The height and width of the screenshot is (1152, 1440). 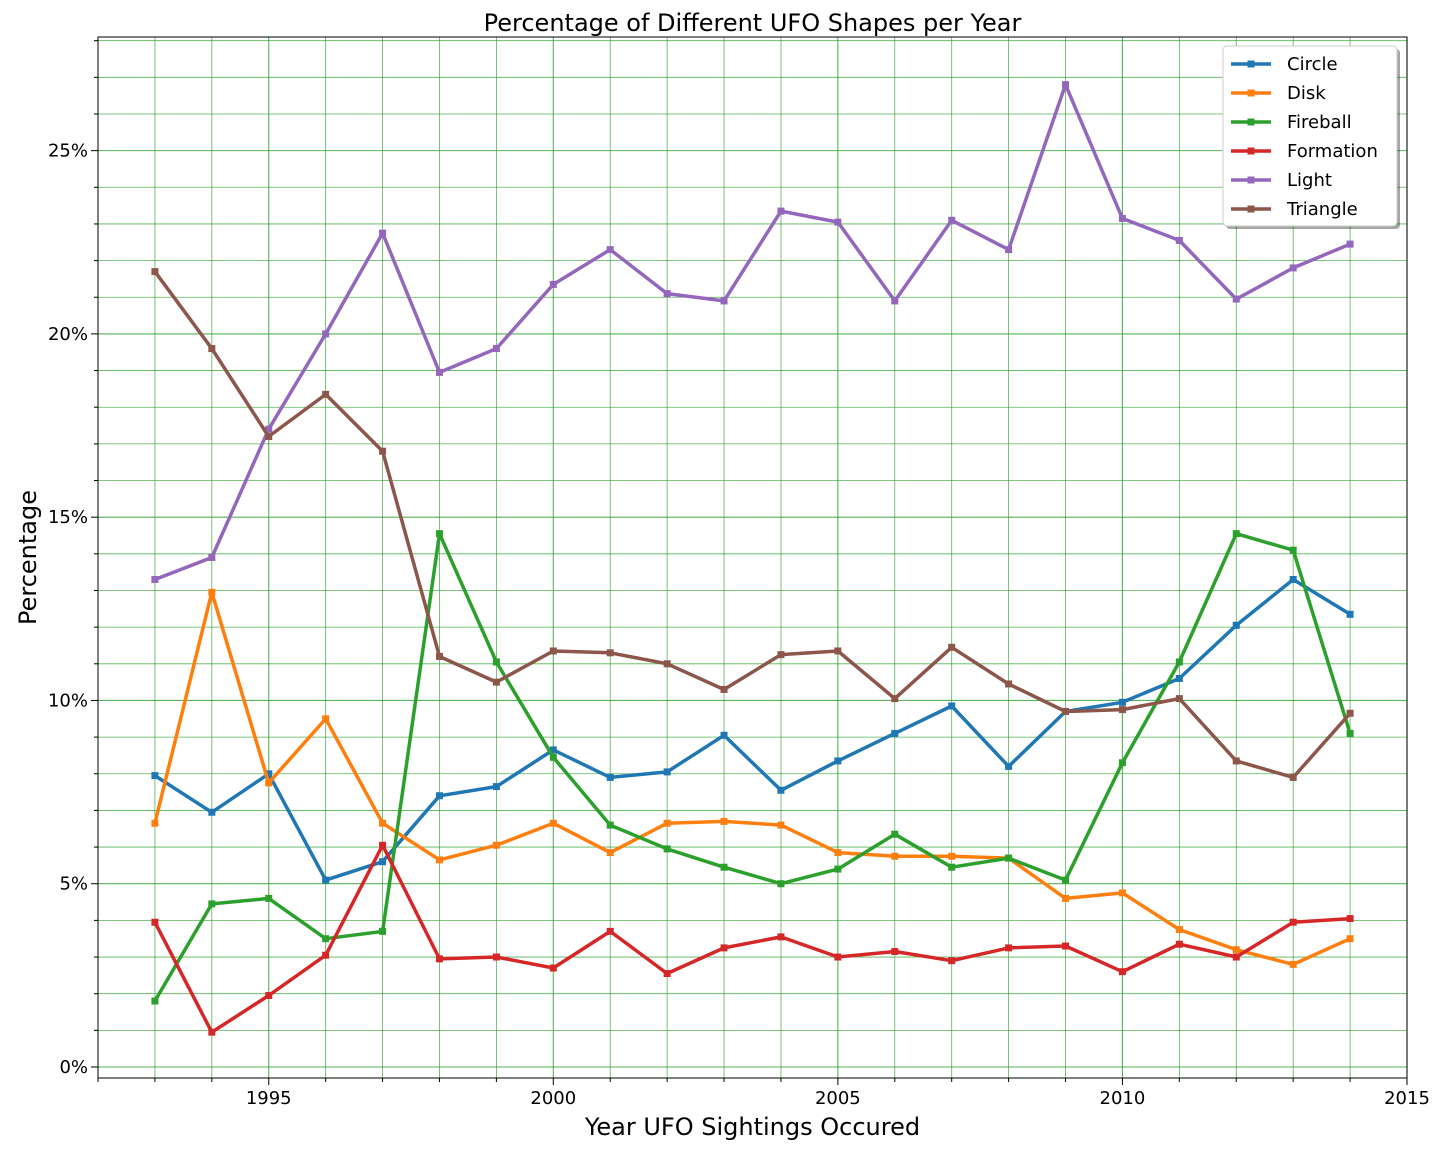 What do you see at coordinates (1284, 64) in the screenshot?
I see `legend-item-circle: Circle` at bounding box center [1284, 64].